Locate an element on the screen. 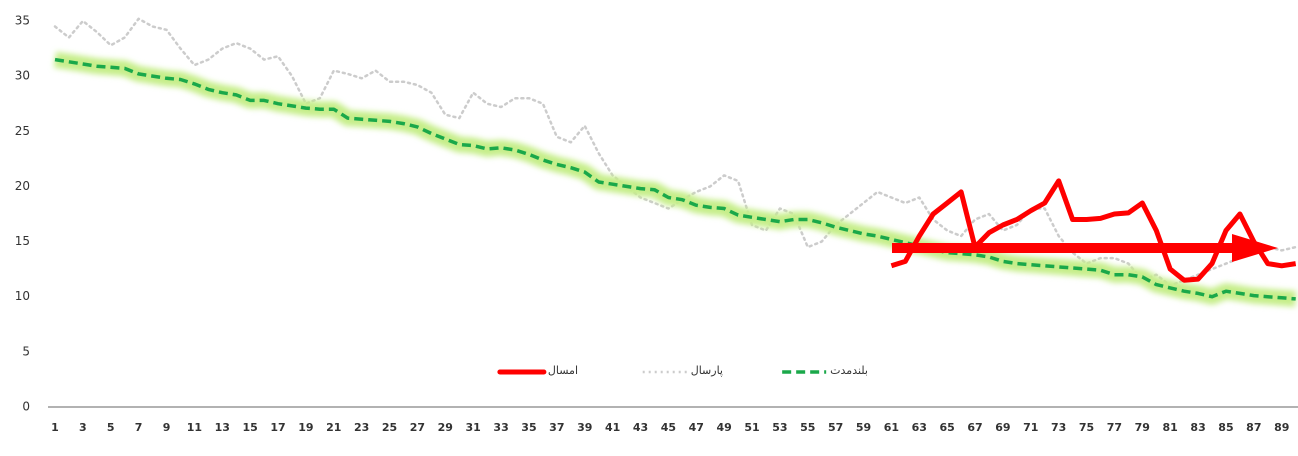 This screenshot has width=1298, height=456. arrow-head is located at coordinates (1255, 248).